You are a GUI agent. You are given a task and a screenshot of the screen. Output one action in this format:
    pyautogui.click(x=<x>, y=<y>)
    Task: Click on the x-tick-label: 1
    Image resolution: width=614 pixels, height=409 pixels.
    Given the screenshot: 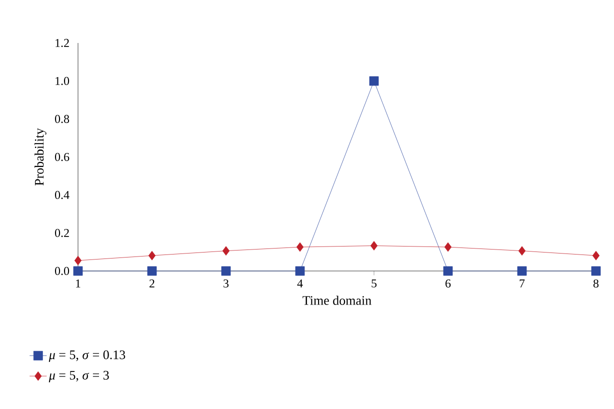 What is the action you would take?
    pyautogui.click(x=78, y=283)
    